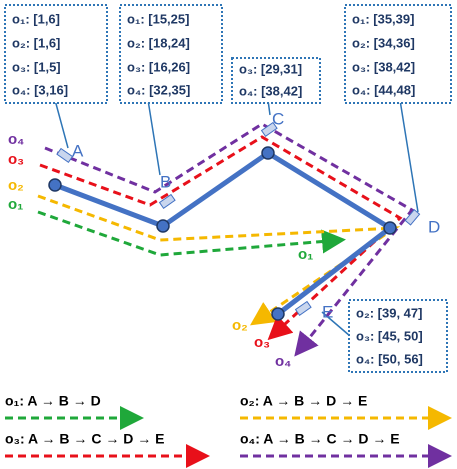  Describe the element at coordinates (158, 66) in the screenshot. I see `box-row: o₃: [16,26]` at that location.